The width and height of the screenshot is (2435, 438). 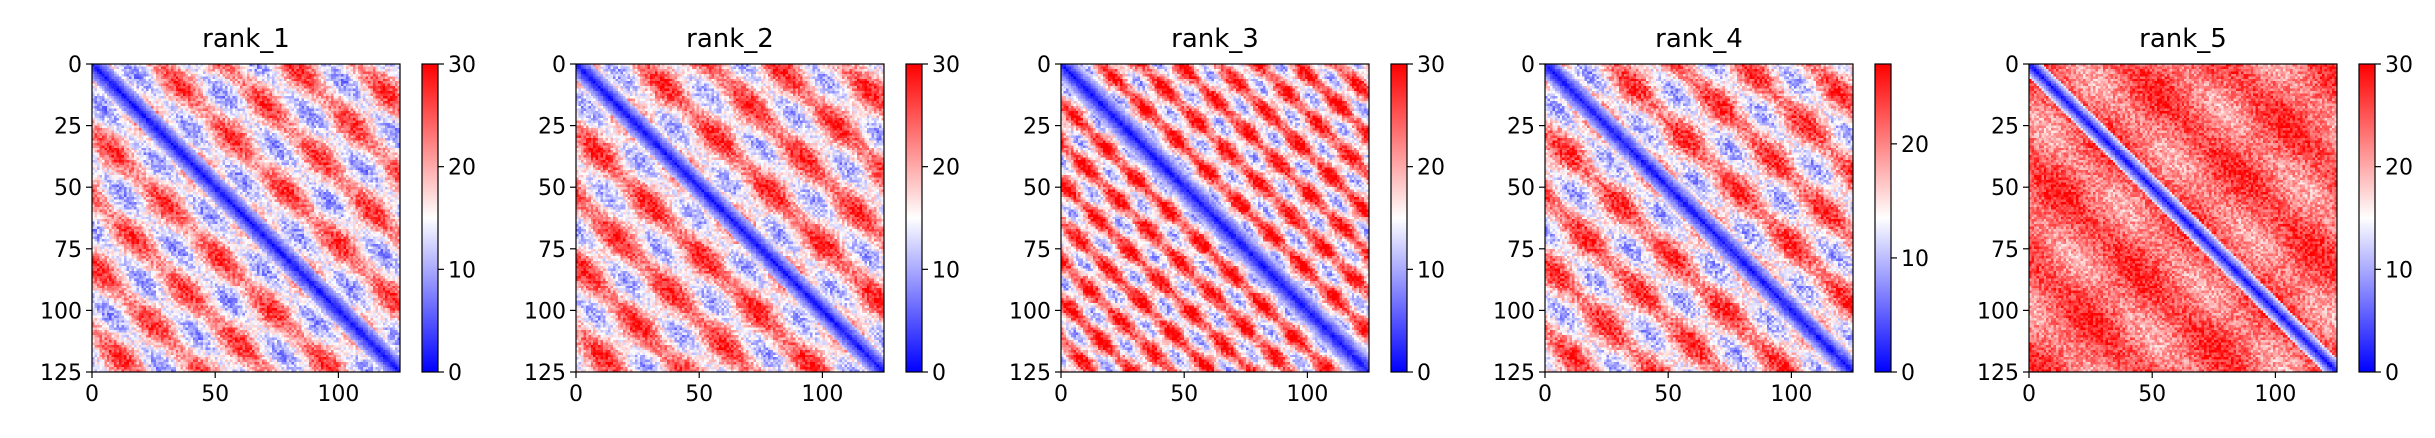 What do you see at coordinates (246, 39) in the screenshot?
I see `chart-title: rank_1` at bounding box center [246, 39].